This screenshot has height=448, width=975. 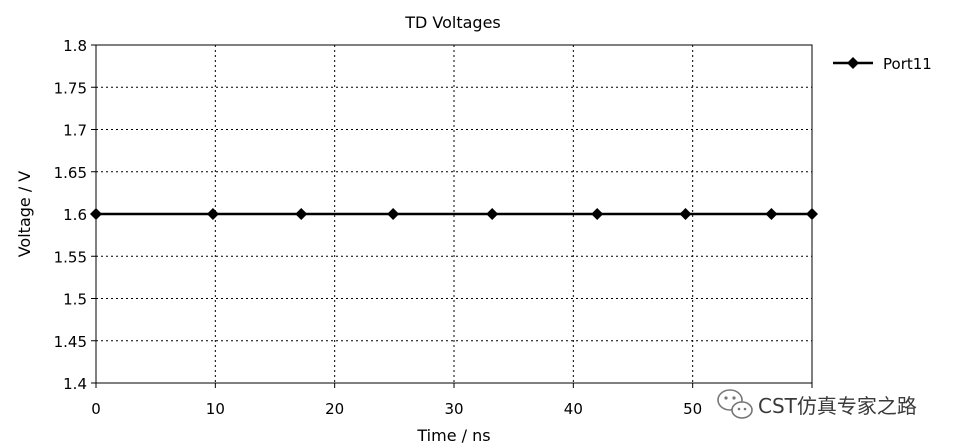 What do you see at coordinates (453, 435) in the screenshot?
I see `x-axis-label: Time / ns` at bounding box center [453, 435].